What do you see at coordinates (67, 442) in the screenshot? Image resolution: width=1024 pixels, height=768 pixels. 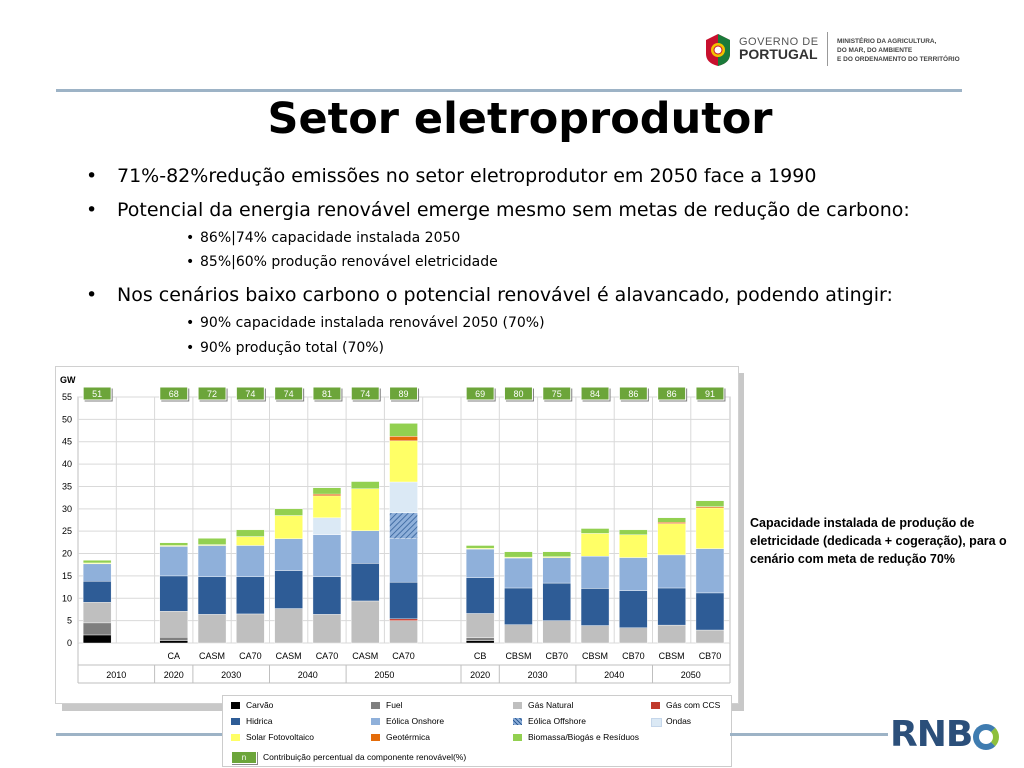 I see `y-tick-label: 45` at bounding box center [67, 442].